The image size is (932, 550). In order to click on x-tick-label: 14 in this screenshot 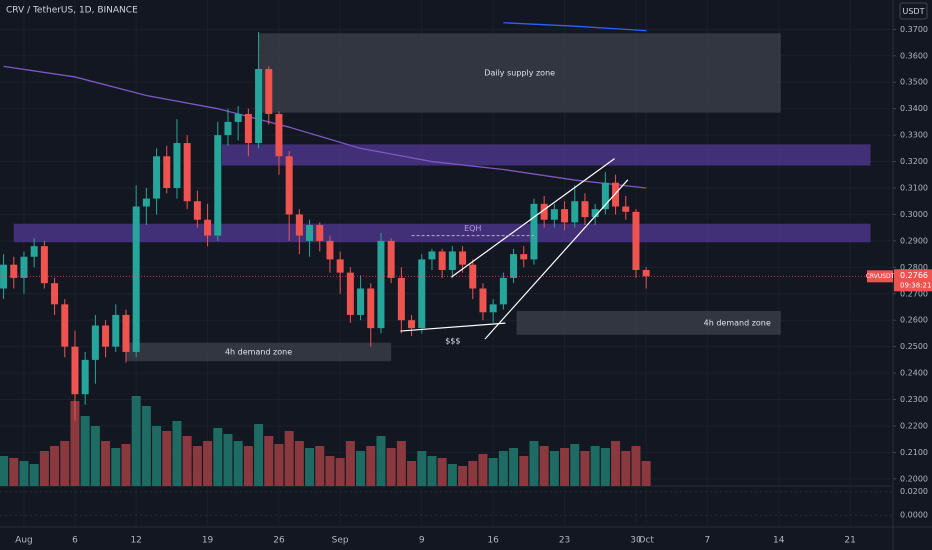, I will do `click(779, 541)`.